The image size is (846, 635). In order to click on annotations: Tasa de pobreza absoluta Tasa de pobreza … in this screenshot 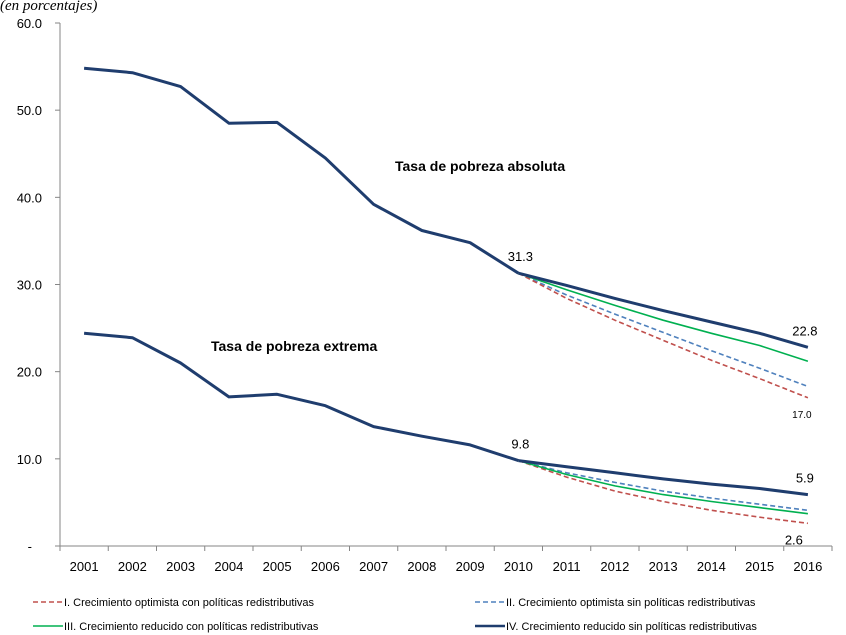, I will do `click(388, 256)`.